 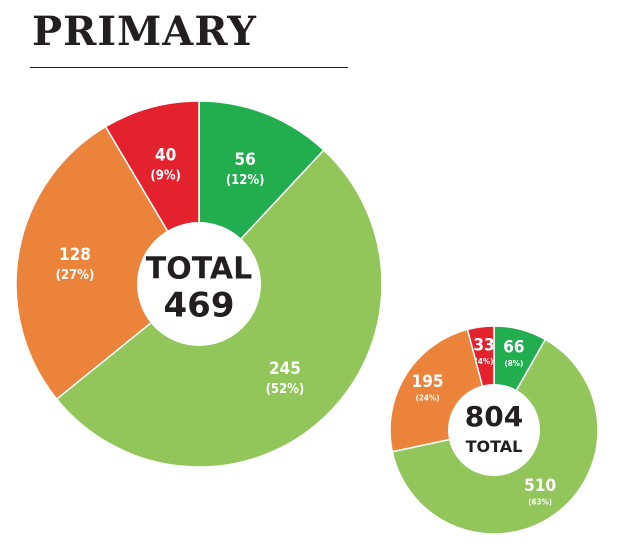 I want to click on slice-percent-label: (27%), so click(x=75, y=275).